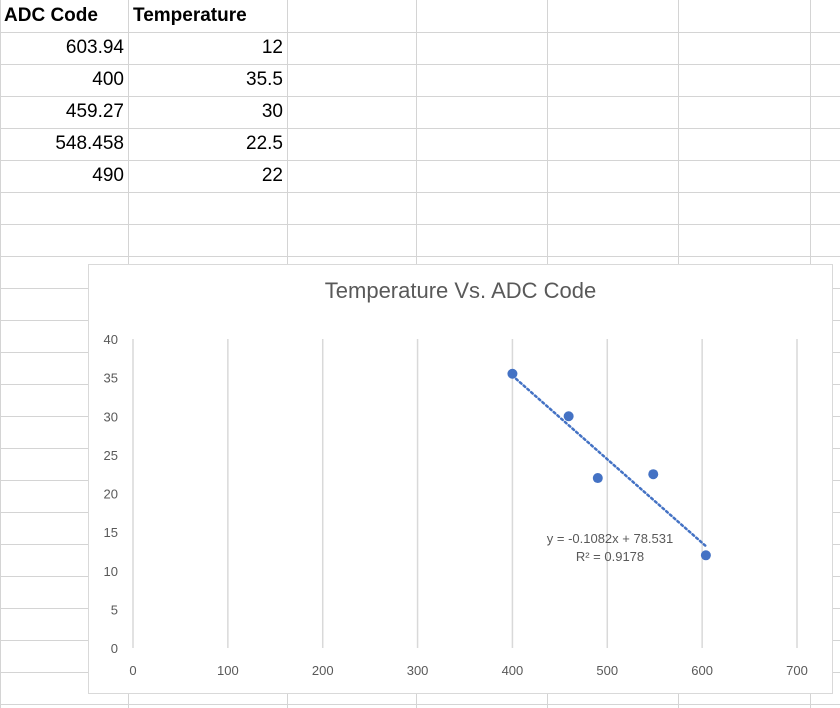 The height and width of the screenshot is (708, 840). What do you see at coordinates (460, 290) in the screenshot?
I see `chart-title: Temperature Vs. ADC Code` at bounding box center [460, 290].